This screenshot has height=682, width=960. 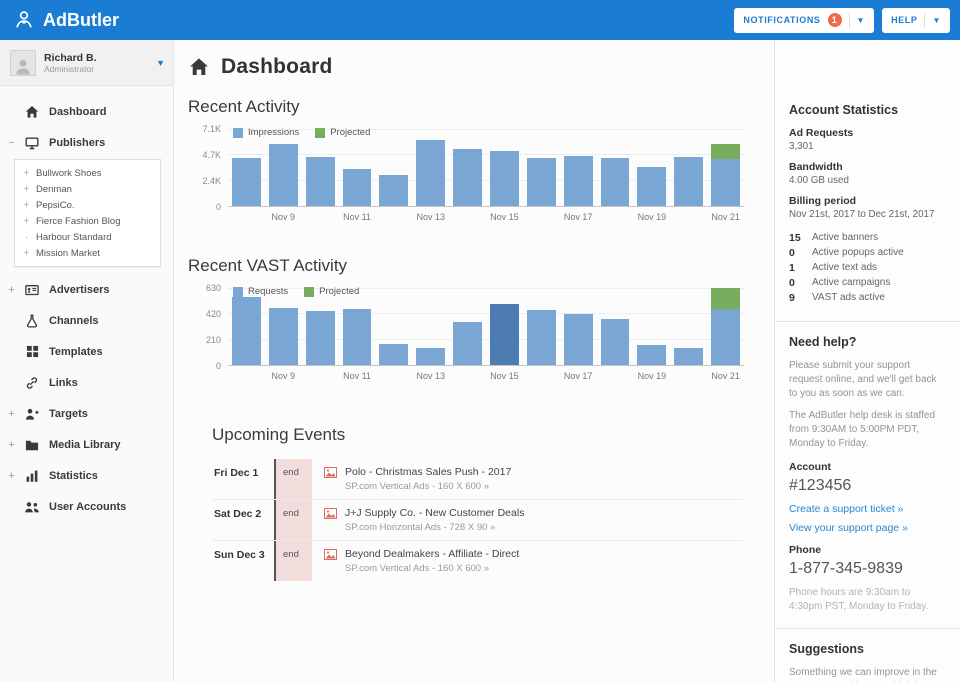 What do you see at coordinates (65, 20) in the screenshot?
I see `adbutler-logo: AdButler` at bounding box center [65, 20].